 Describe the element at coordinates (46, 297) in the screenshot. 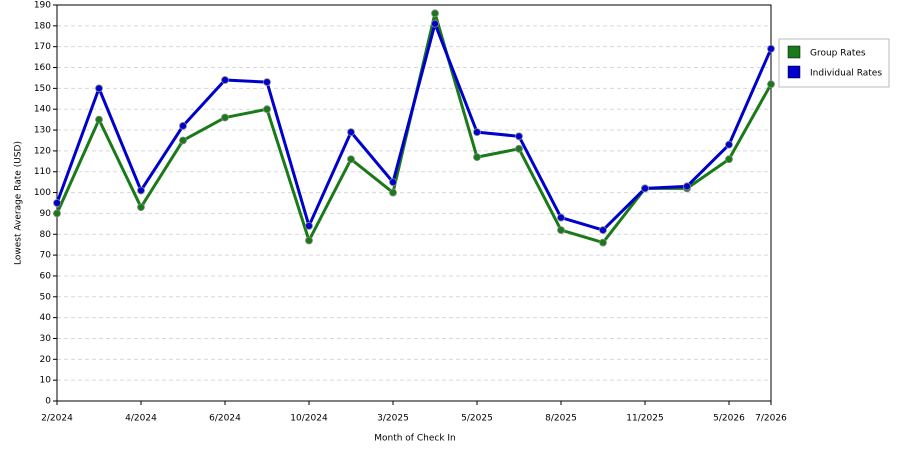

I see `y-tick-label: 50` at that location.